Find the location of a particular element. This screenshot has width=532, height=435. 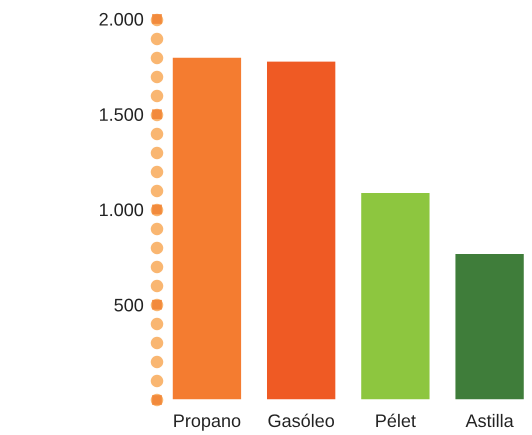

y-tick-label: 1.000 is located at coordinates (122, 209).